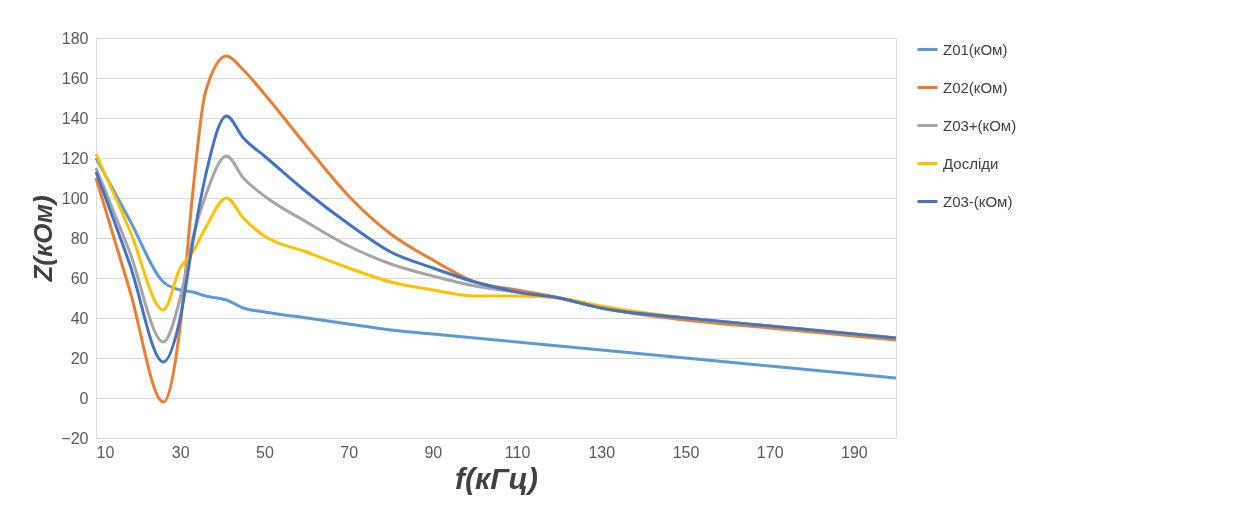  What do you see at coordinates (686, 452) in the screenshot?
I see `x-tick-label: 150` at bounding box center [686, 452].